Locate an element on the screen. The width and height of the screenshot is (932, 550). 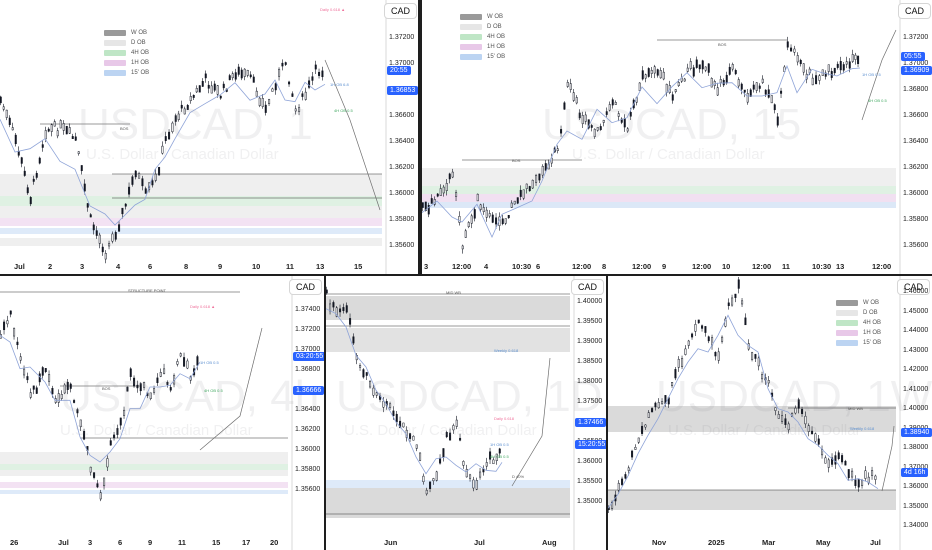
moving-average-line is located at coordinates (414, 391).